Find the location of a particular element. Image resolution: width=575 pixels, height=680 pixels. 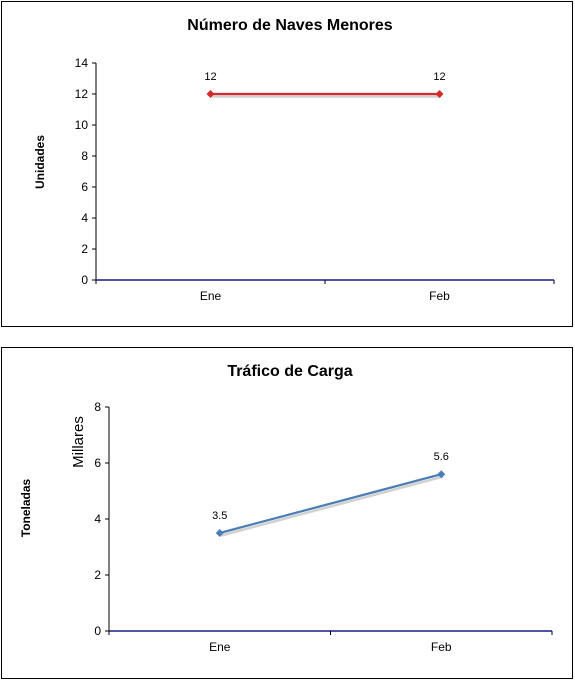

y-tick-label: 14 is located at coordinates (82, 63).